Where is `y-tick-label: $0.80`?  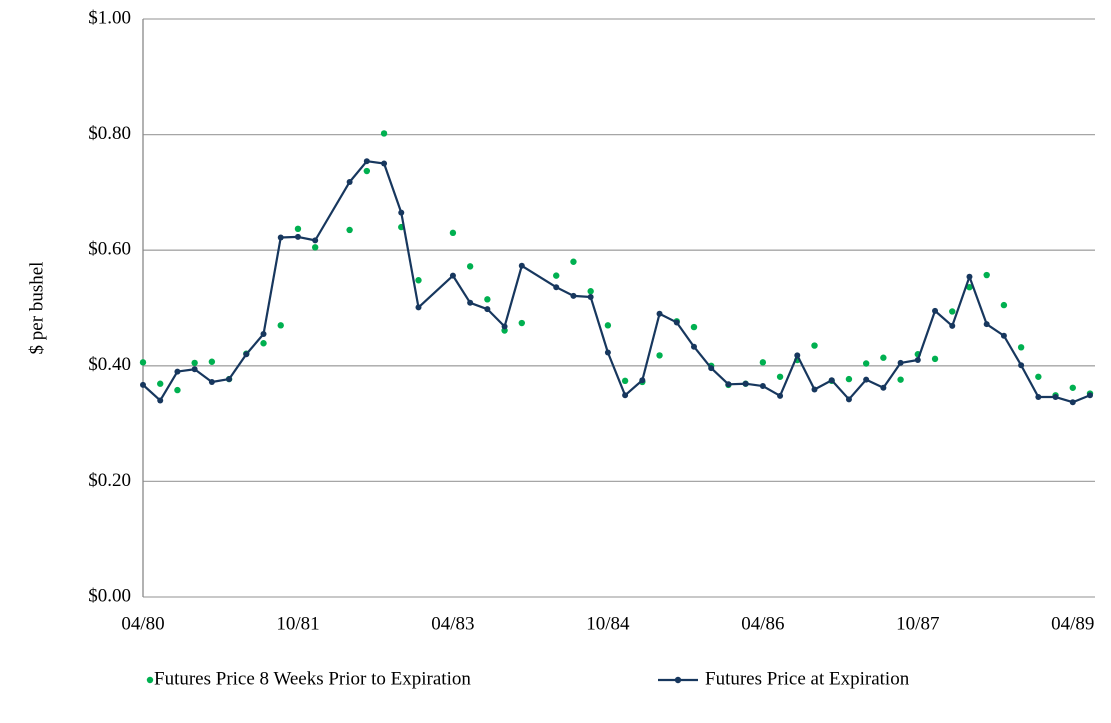
y-tick-label: $0.80 is located at coordinates (109, 133).